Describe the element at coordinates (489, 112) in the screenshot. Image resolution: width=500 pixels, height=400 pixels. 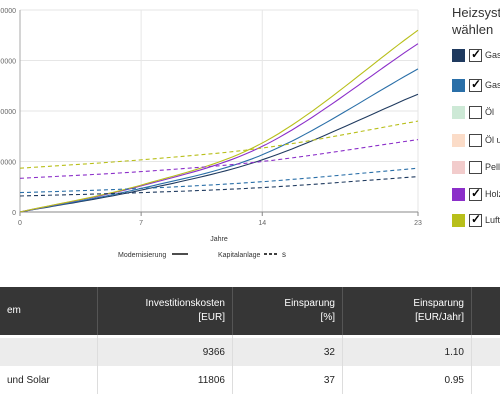
I see `legend-label: Öl` at that location.